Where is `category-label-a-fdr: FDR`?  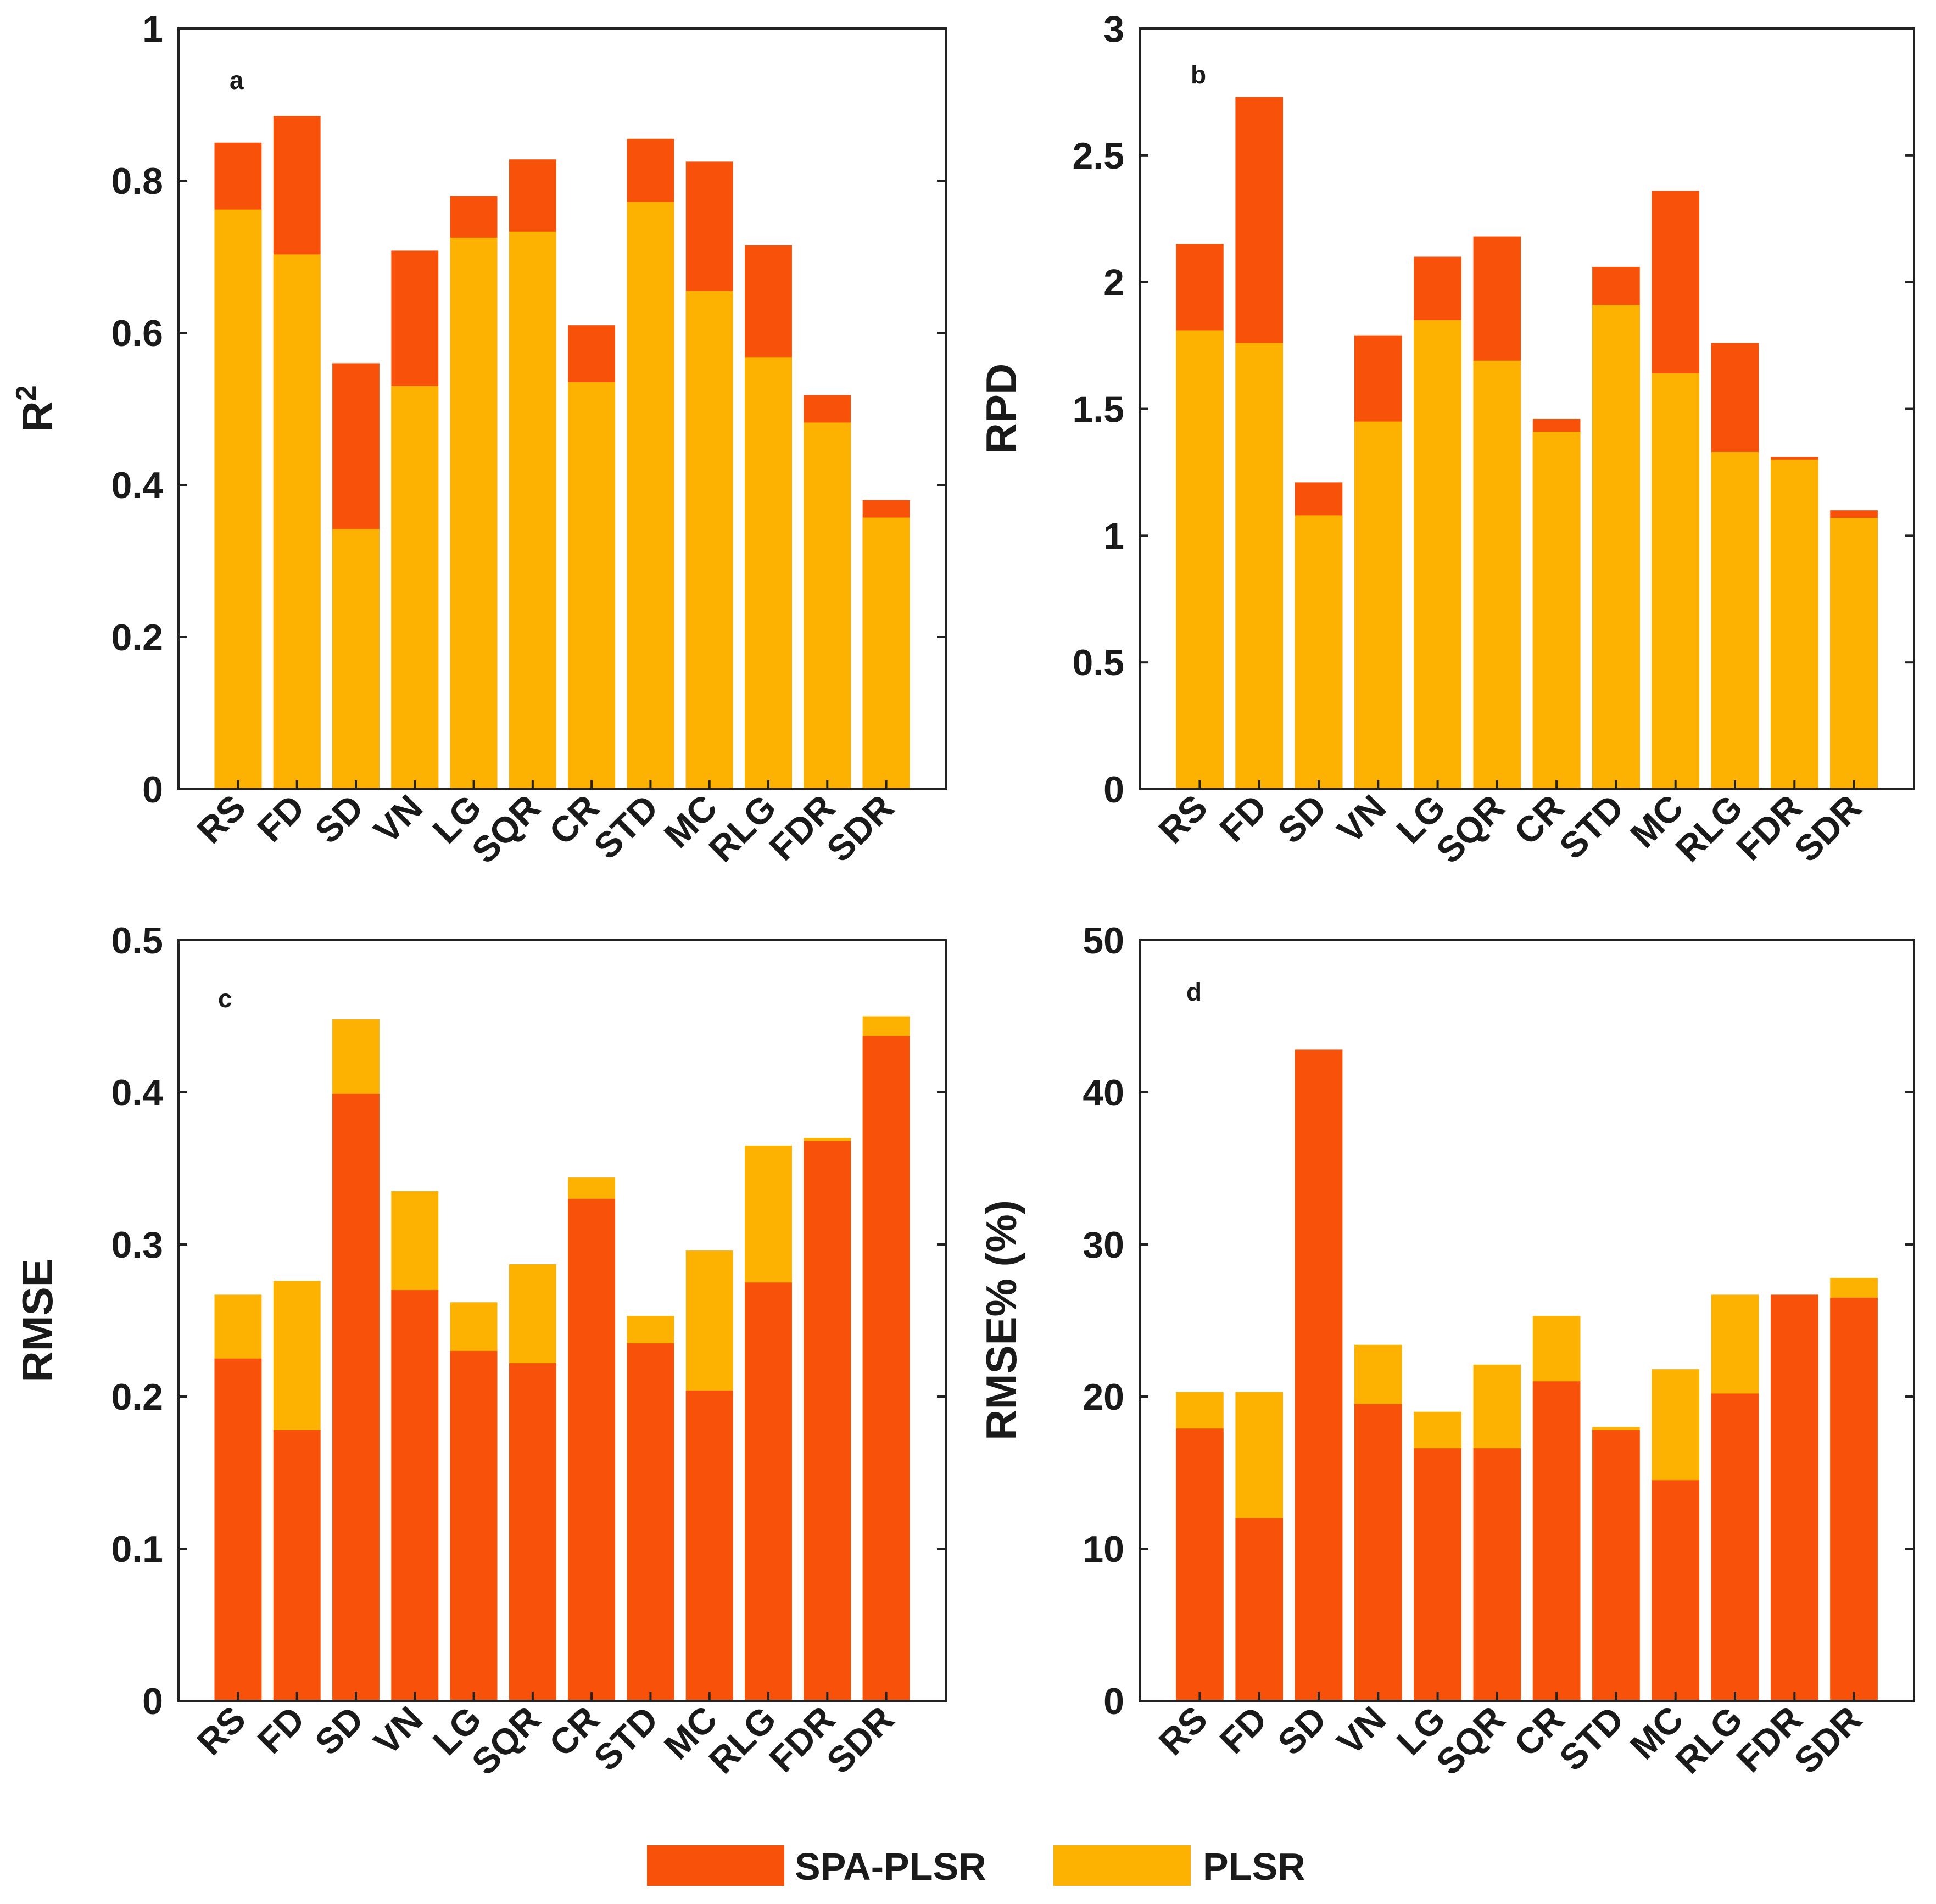 category-label-a-fdr: FDR is located at coordinates (802, 827).